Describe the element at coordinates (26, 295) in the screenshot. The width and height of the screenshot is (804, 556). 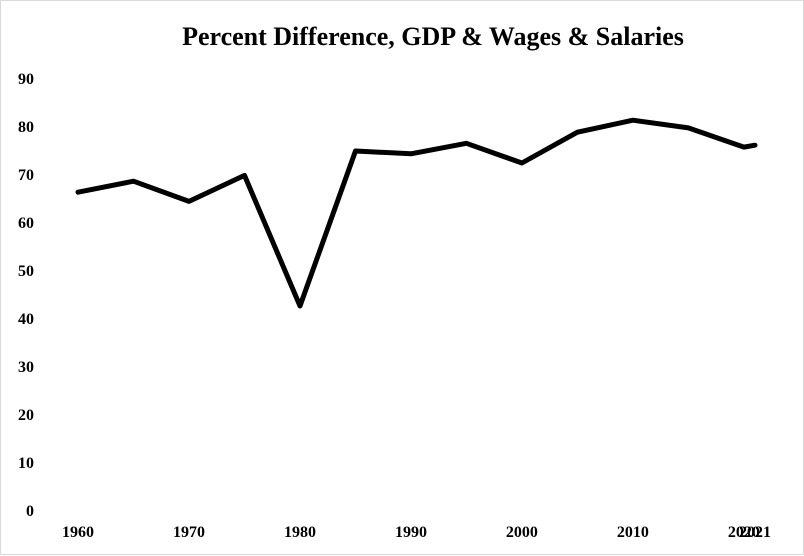
I see `y-axis-ticks: 0 10 20 30 40 50 60 70 80 90` at that location.